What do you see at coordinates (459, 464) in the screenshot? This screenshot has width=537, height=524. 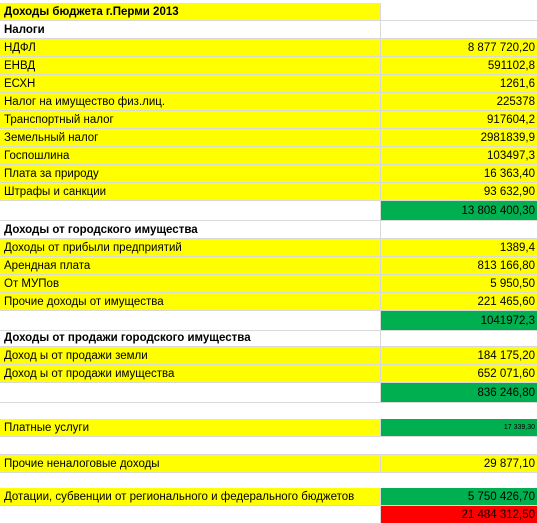 I see `row-value: 29 877,10` at bounding box center [459, 464].